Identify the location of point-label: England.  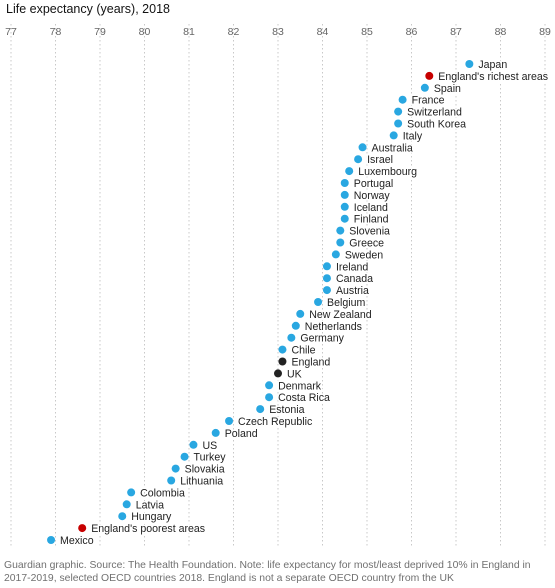
(310, 363).